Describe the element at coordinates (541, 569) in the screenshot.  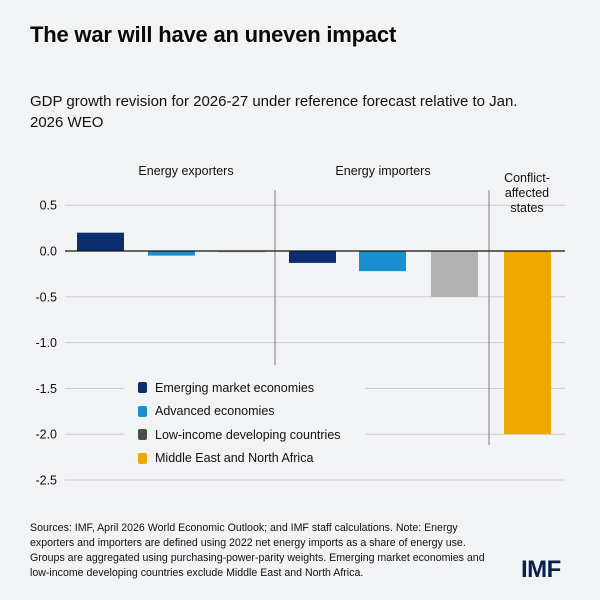
I see `imf-logo: IMF` at that location.